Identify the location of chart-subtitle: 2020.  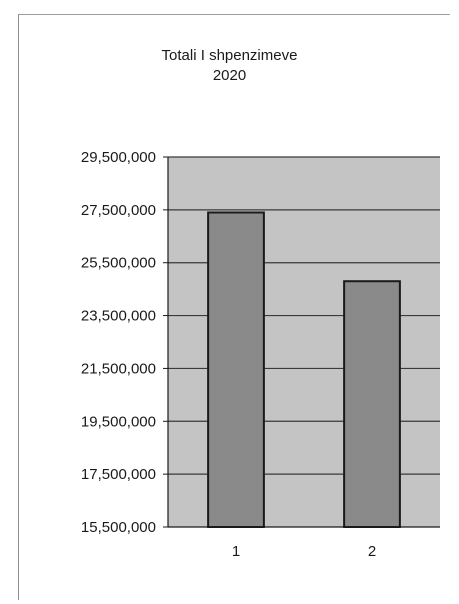
(229, 75).